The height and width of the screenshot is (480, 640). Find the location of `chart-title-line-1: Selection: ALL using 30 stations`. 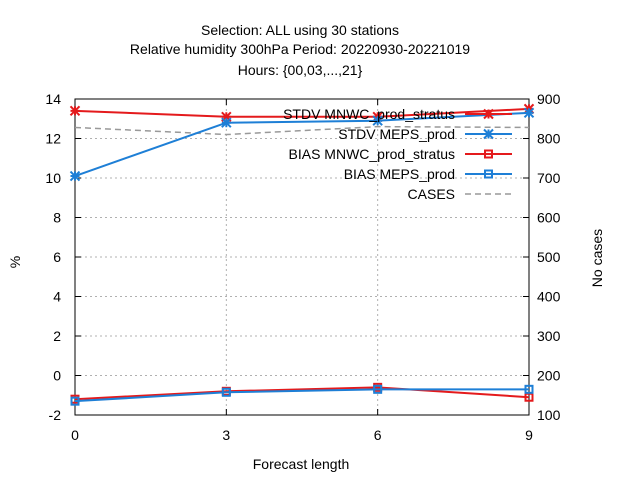

chart-title-line-1: Selection: ALL using 30 stations is located at coordinates (300, 30).